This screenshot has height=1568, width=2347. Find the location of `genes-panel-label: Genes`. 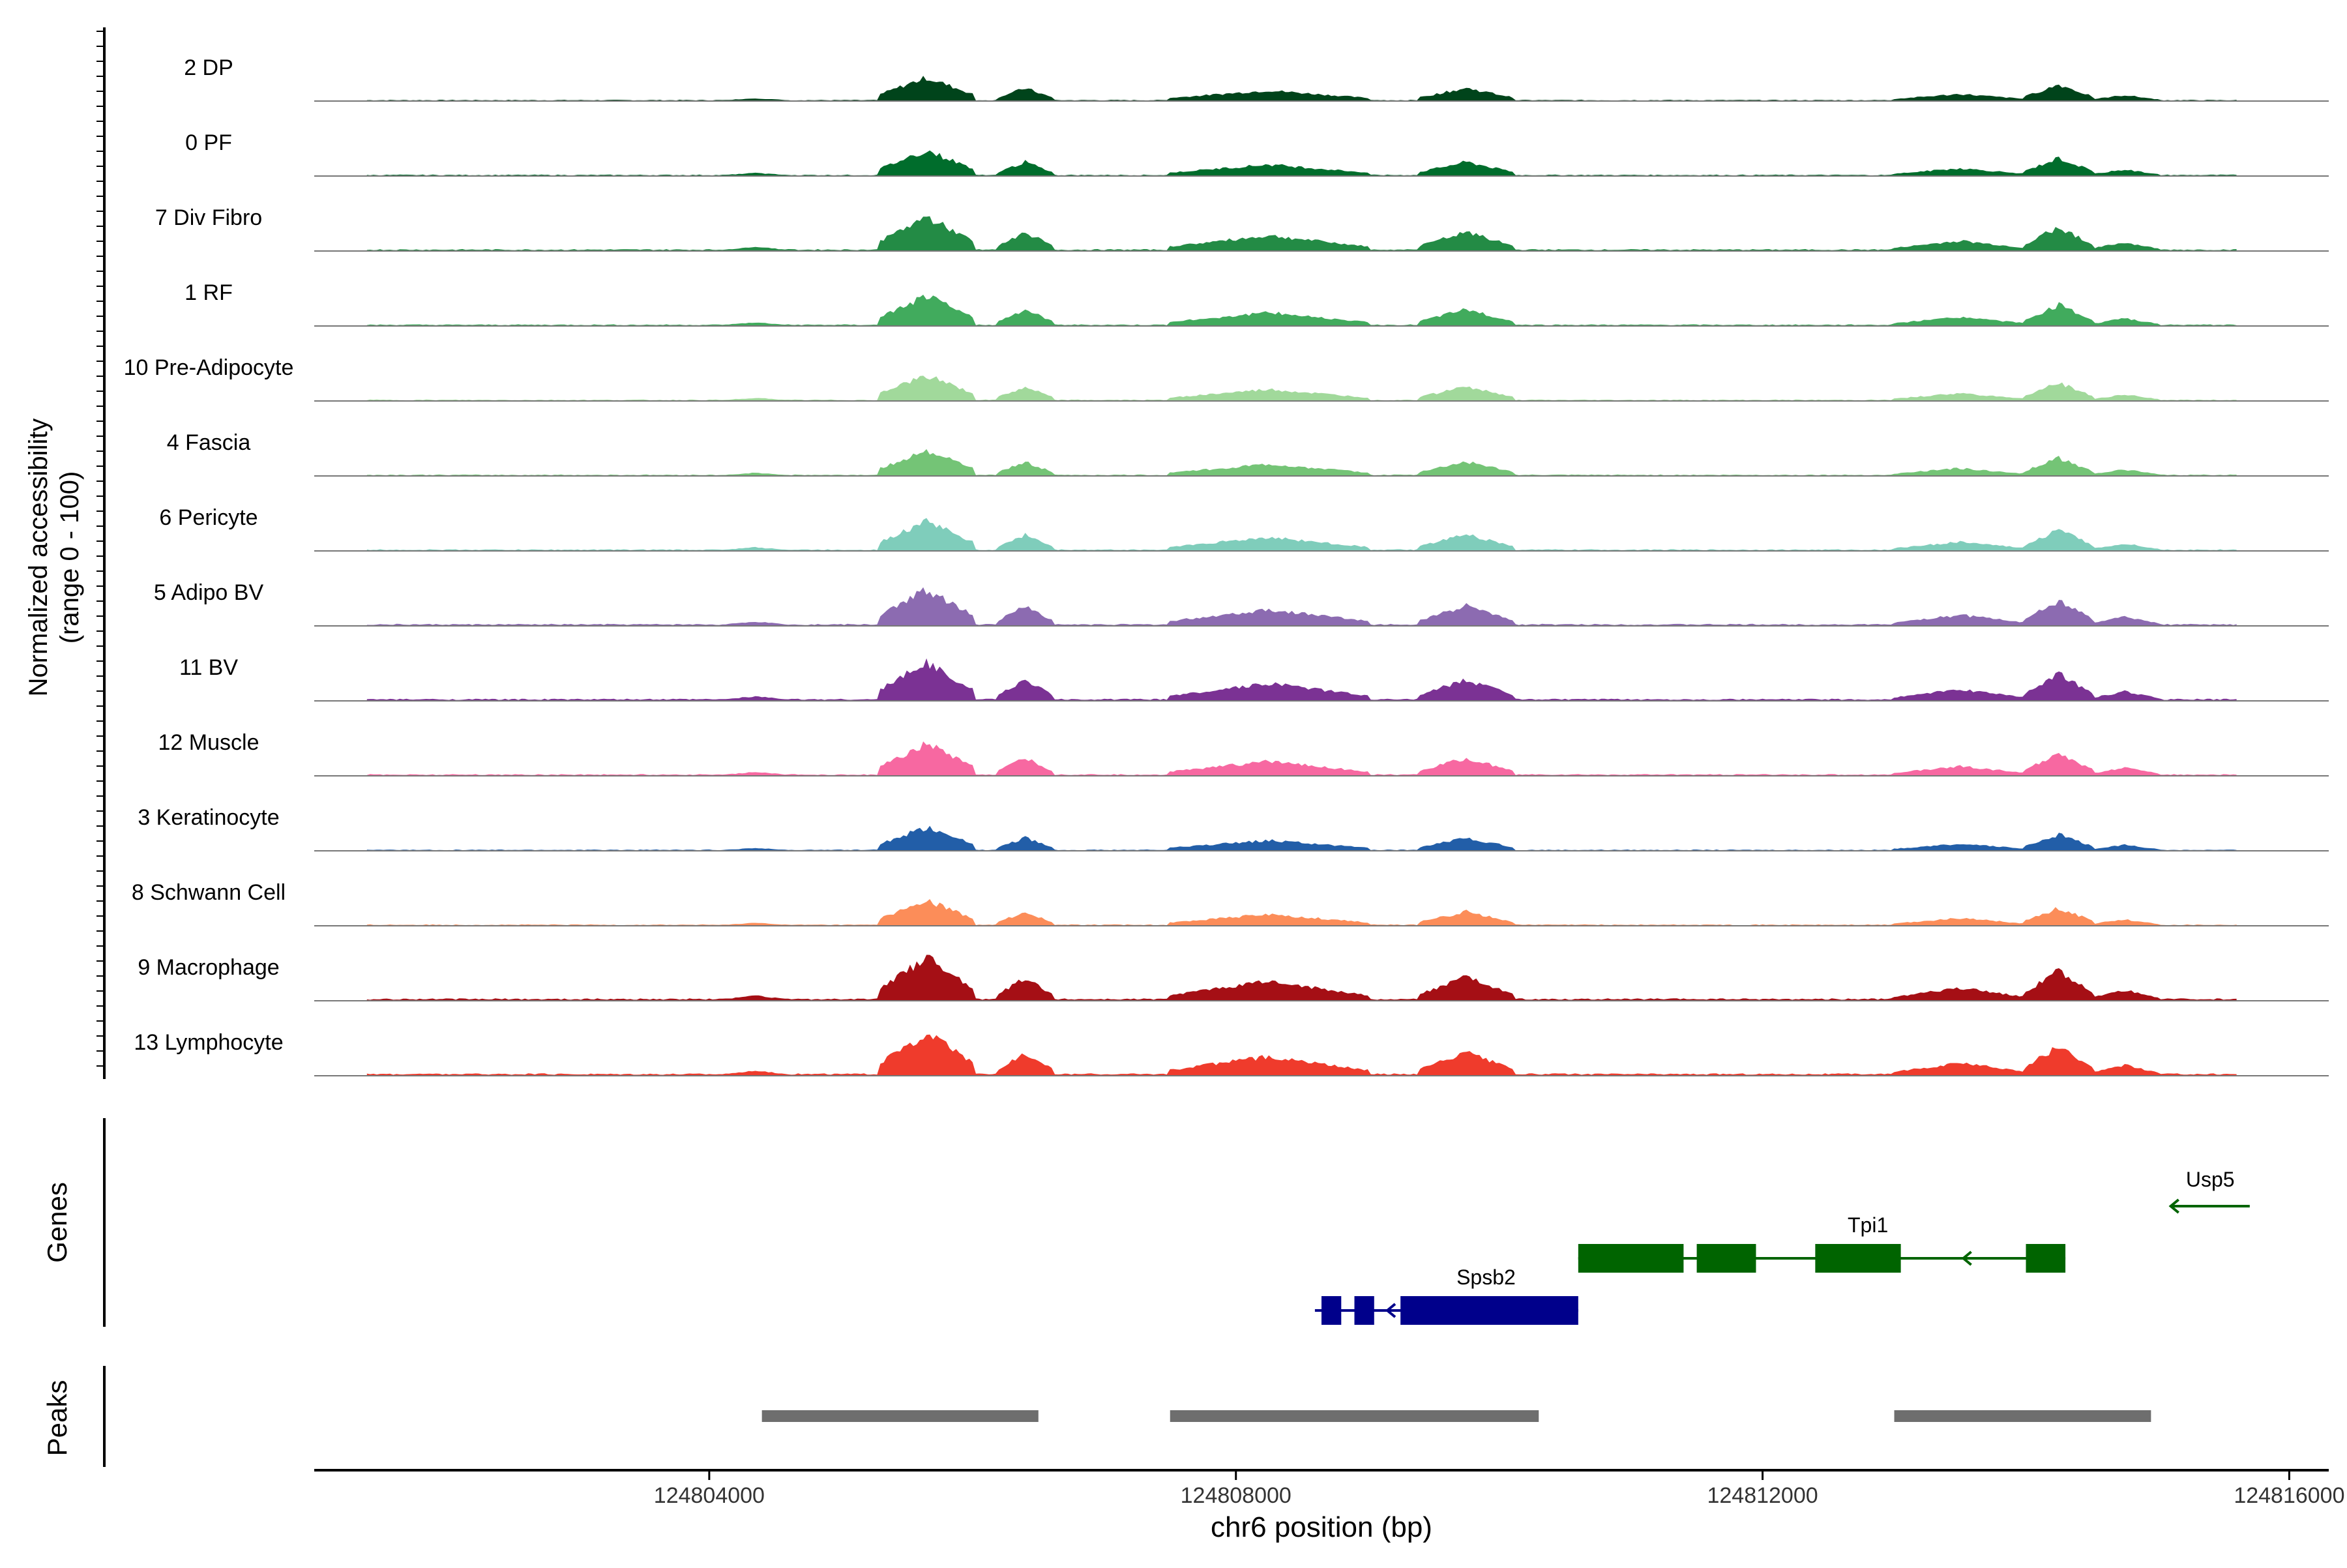

genes-panel-label: Genes is located at coordinates (57, 1223).